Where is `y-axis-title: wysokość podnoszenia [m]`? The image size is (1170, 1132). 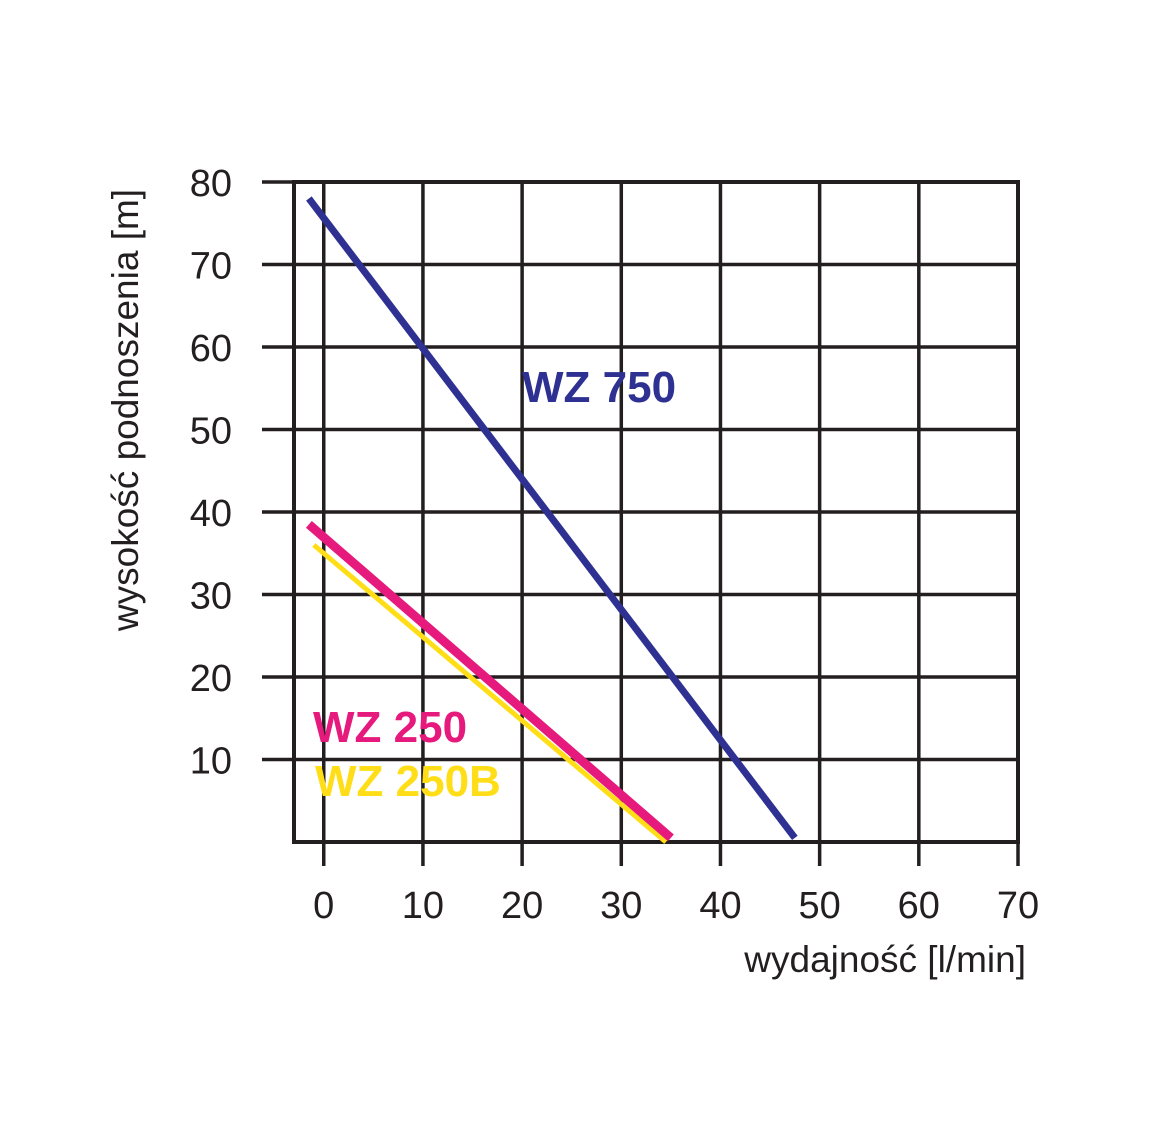
y-axis-title: wysokość podnoszenia [m] is located at coordinates (125, 410).